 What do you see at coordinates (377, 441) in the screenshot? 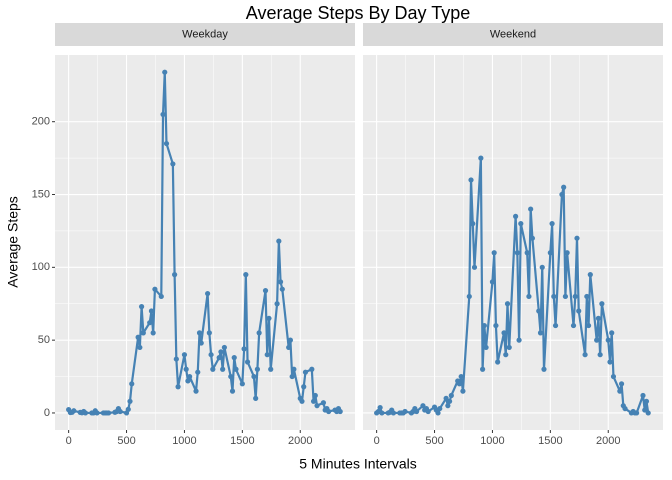
I see `x-tick-label: 0` at bounding box center [377, 441].